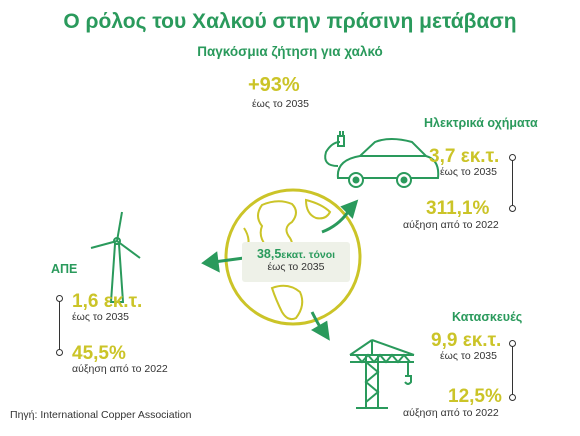  What do you see at coordinates (107, 301) in the screenshot?
I see `renewables-value1: 1,6 εκ.τ.` at bounding box center [107, 301].